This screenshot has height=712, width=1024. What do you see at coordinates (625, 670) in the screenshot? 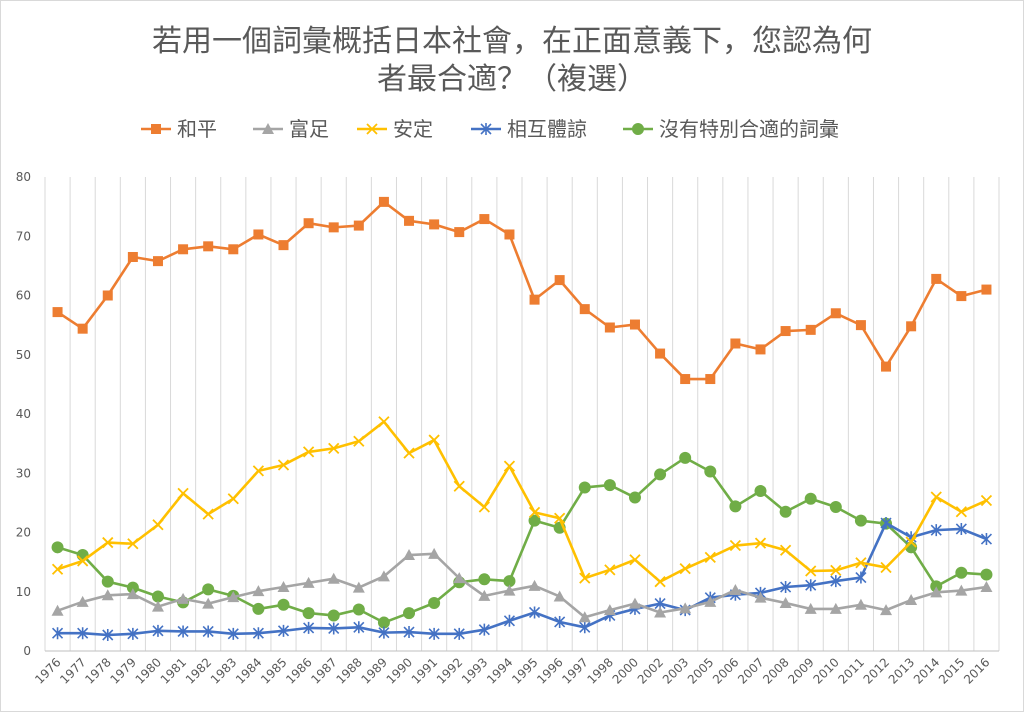
I see `x-tick-label: 2000` at bounding box center [625, 670].